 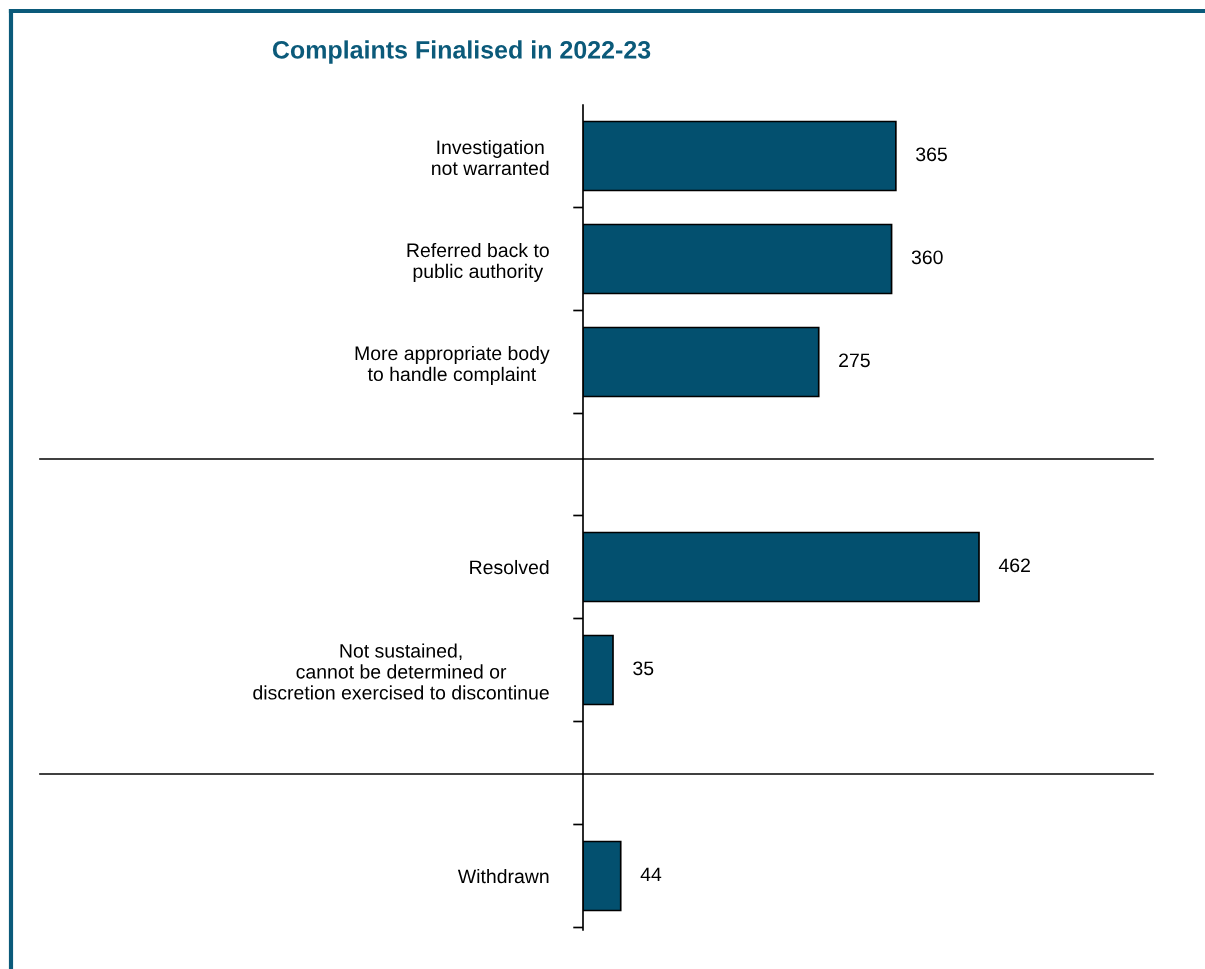 I want to click on data-label: 360, so click(x=927, y=257).